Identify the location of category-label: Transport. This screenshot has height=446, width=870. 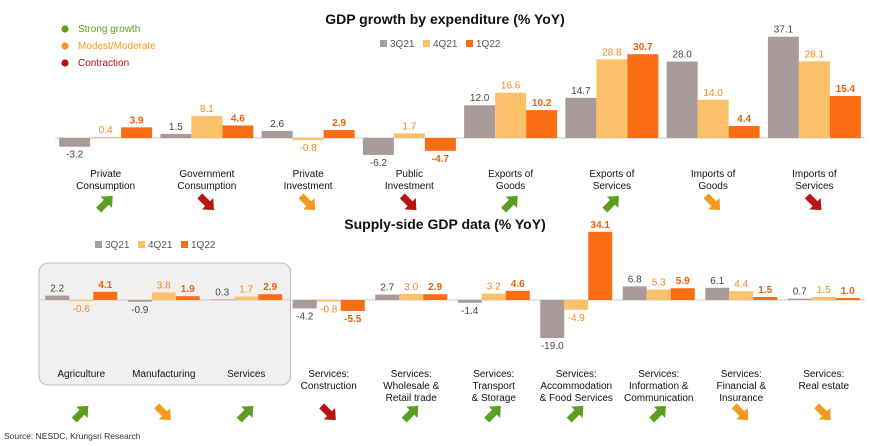
(494, 386).